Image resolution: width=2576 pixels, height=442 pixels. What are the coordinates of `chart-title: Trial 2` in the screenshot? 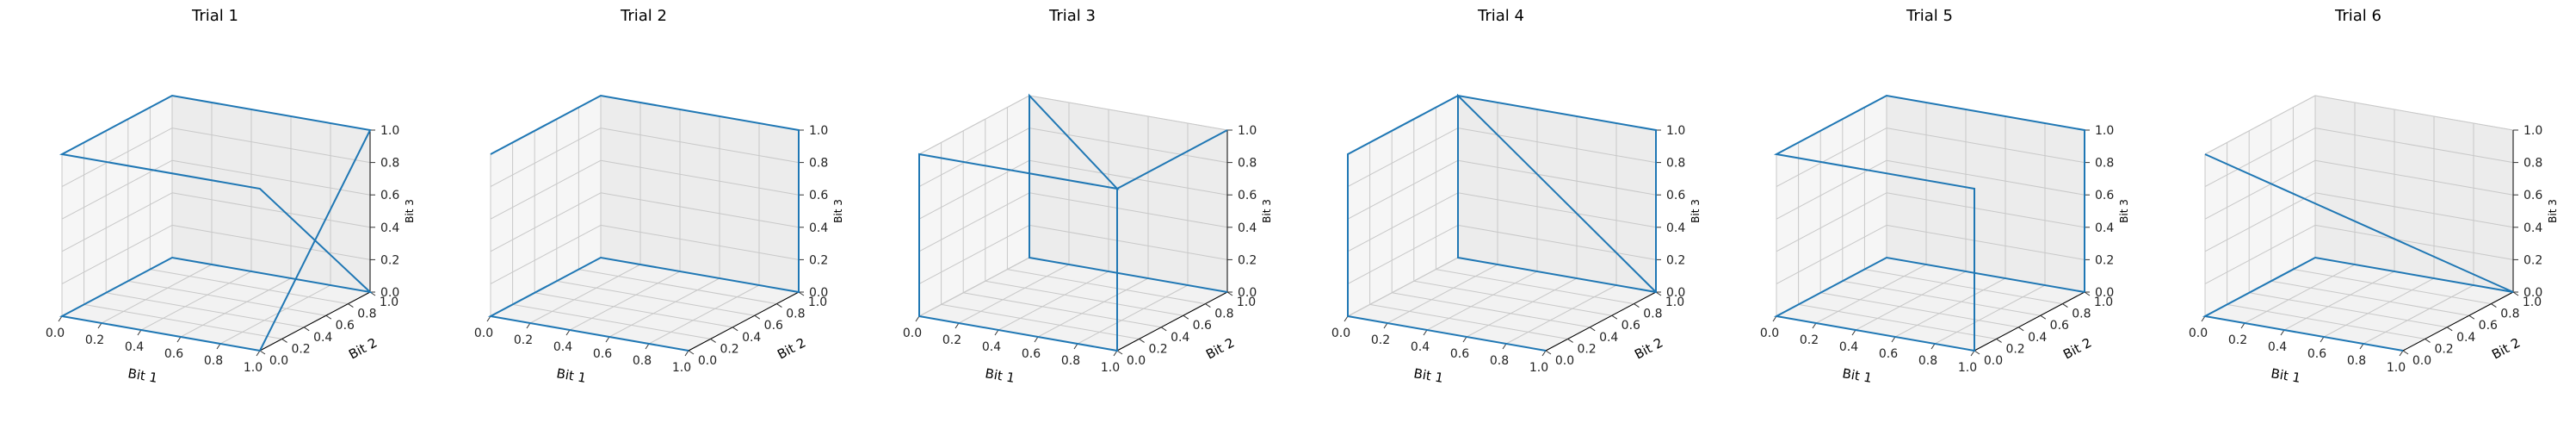 It's located at (643, 16).